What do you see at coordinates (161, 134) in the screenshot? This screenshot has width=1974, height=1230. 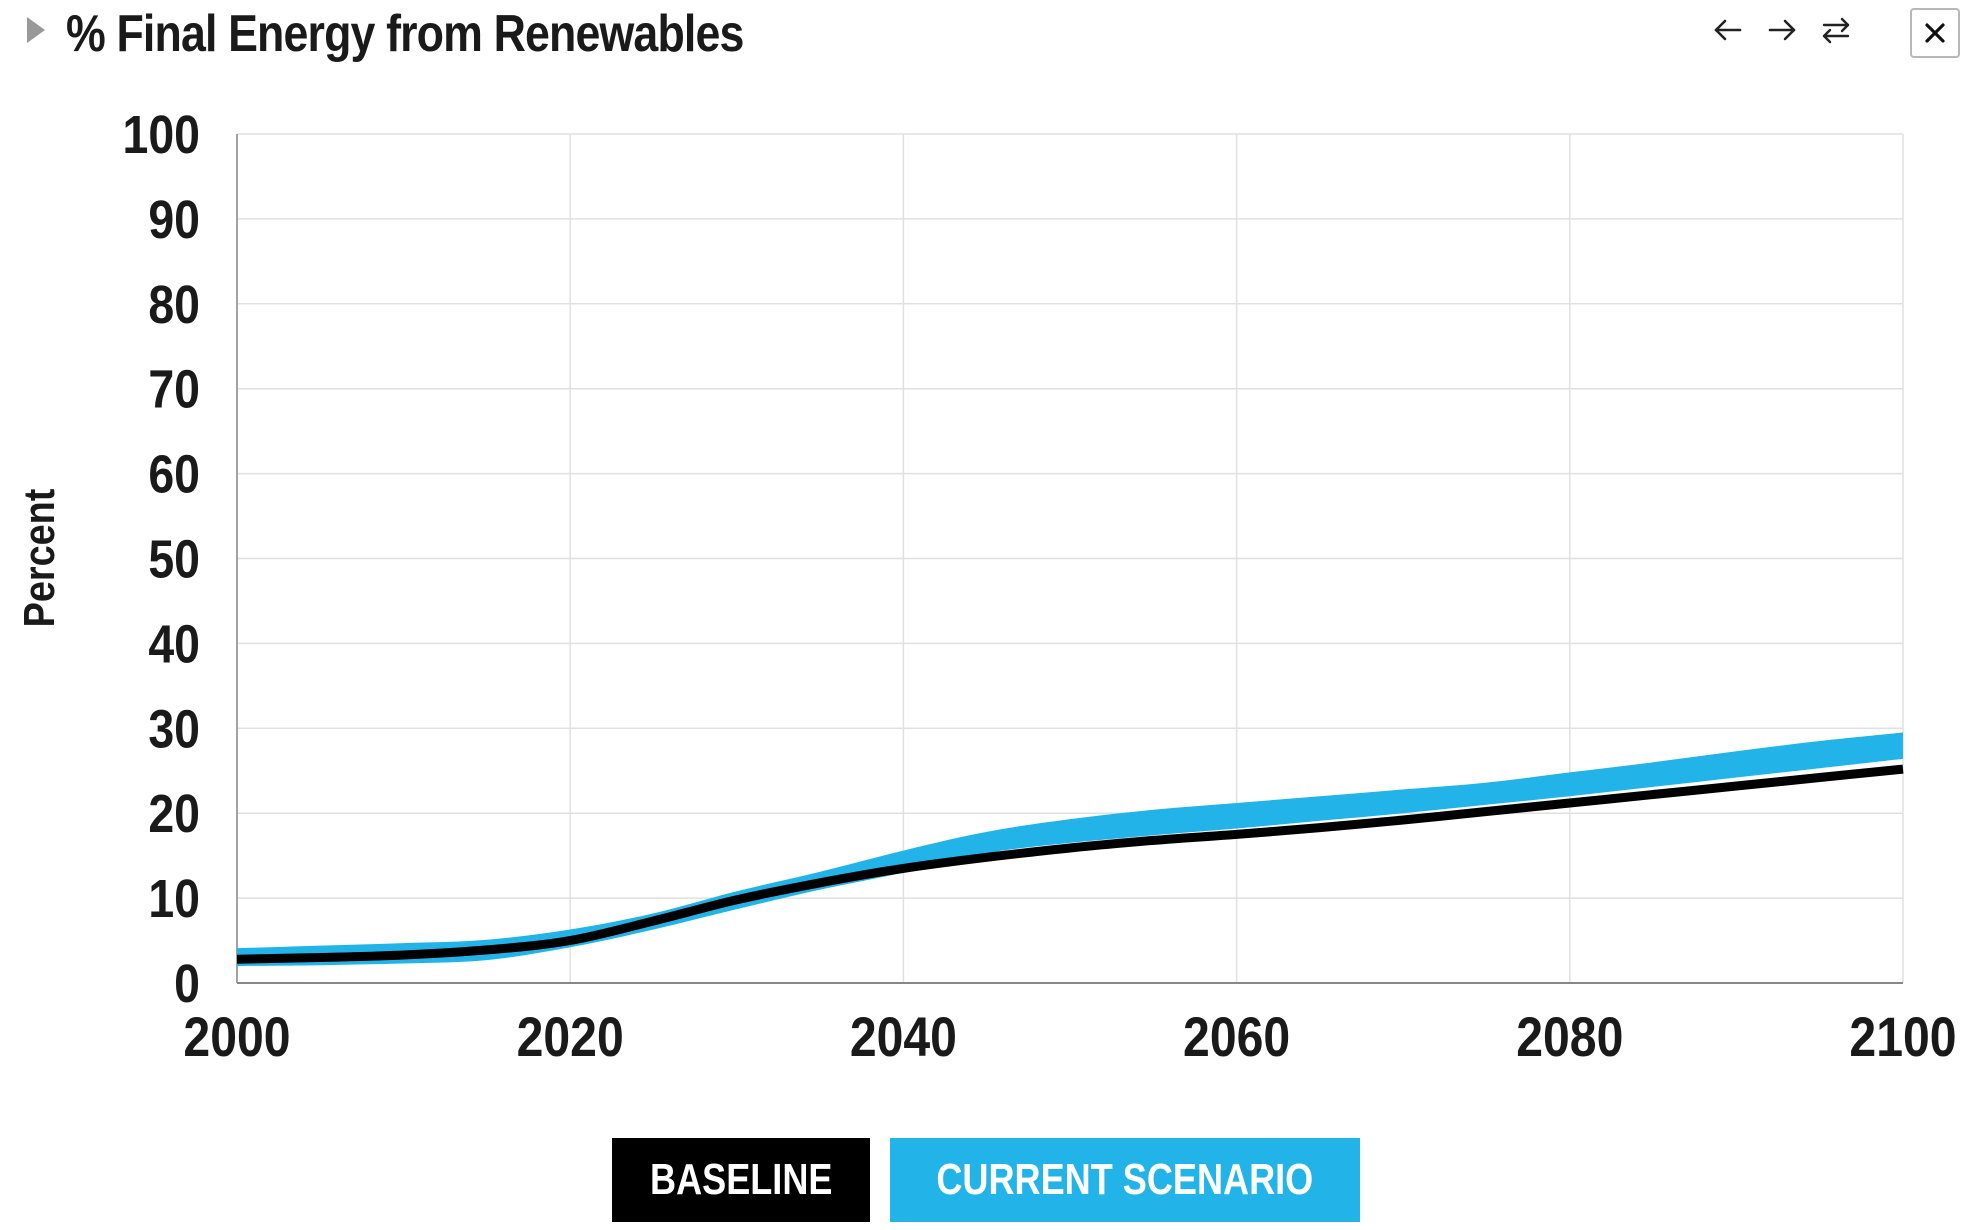 I see `y-tick-label: 100` at bounding box center [161, 134].